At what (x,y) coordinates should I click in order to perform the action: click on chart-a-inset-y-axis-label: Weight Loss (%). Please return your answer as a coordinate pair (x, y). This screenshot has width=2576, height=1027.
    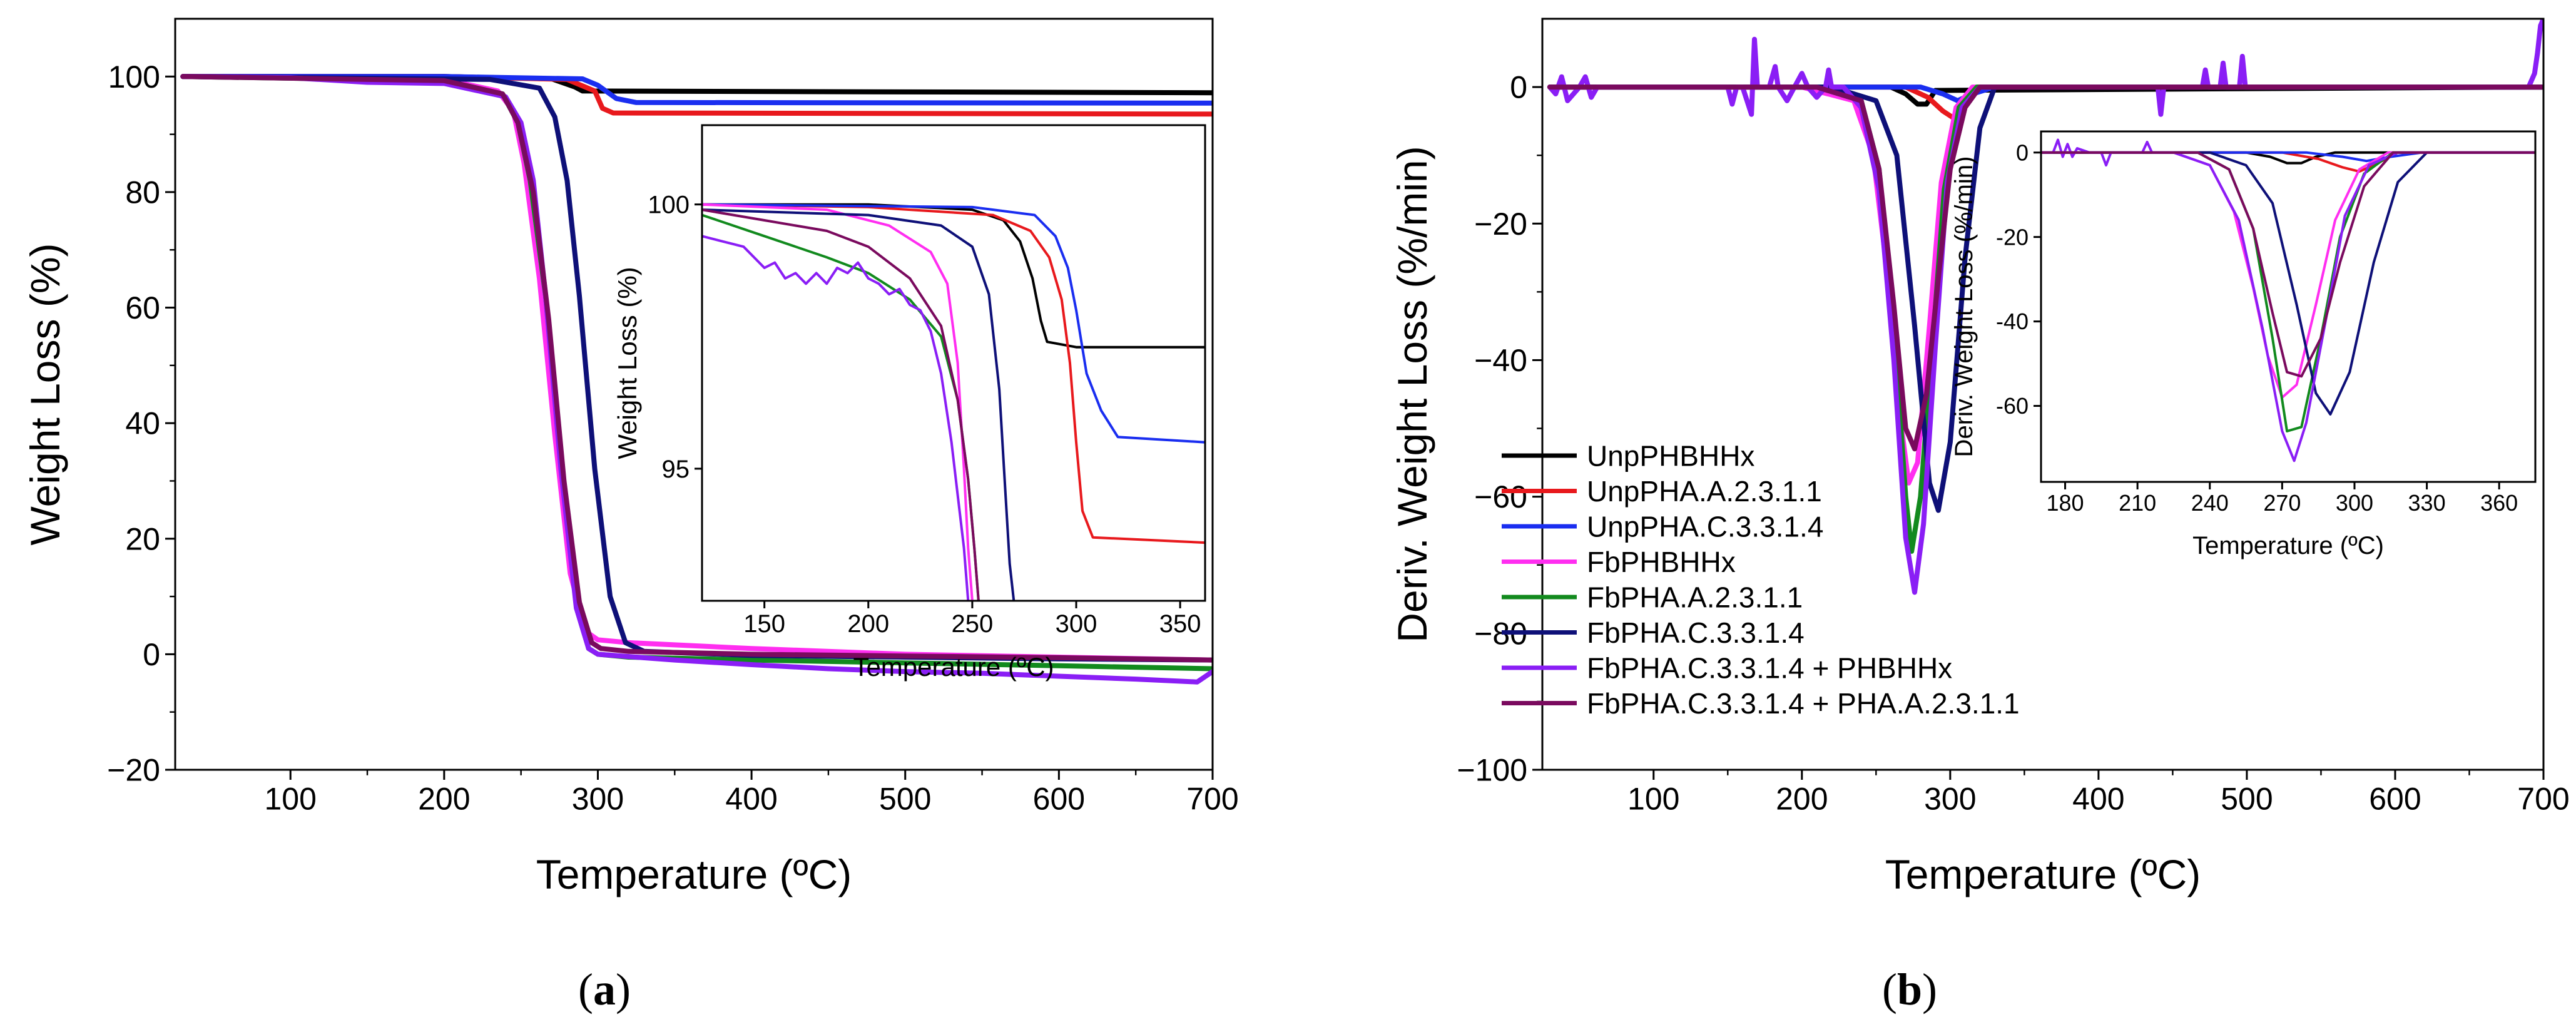
    Looking at the image, I should click on (627, 363).